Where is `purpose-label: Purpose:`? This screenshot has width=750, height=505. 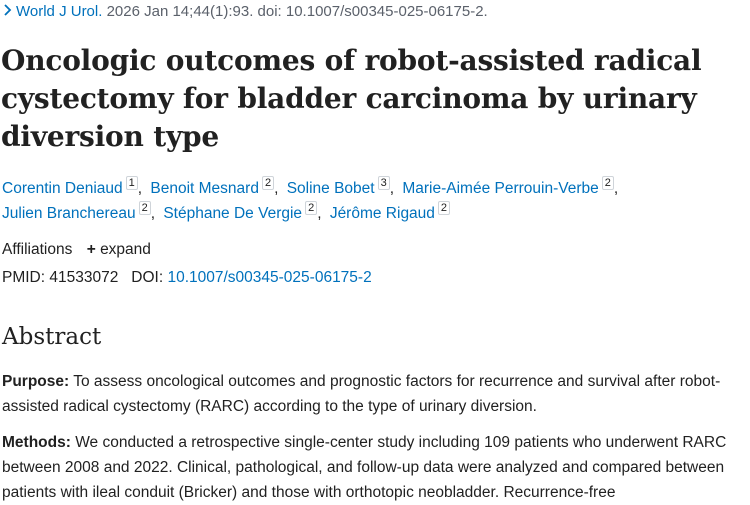
purpose-label: Purpose: is located at coordinates (36, 381).